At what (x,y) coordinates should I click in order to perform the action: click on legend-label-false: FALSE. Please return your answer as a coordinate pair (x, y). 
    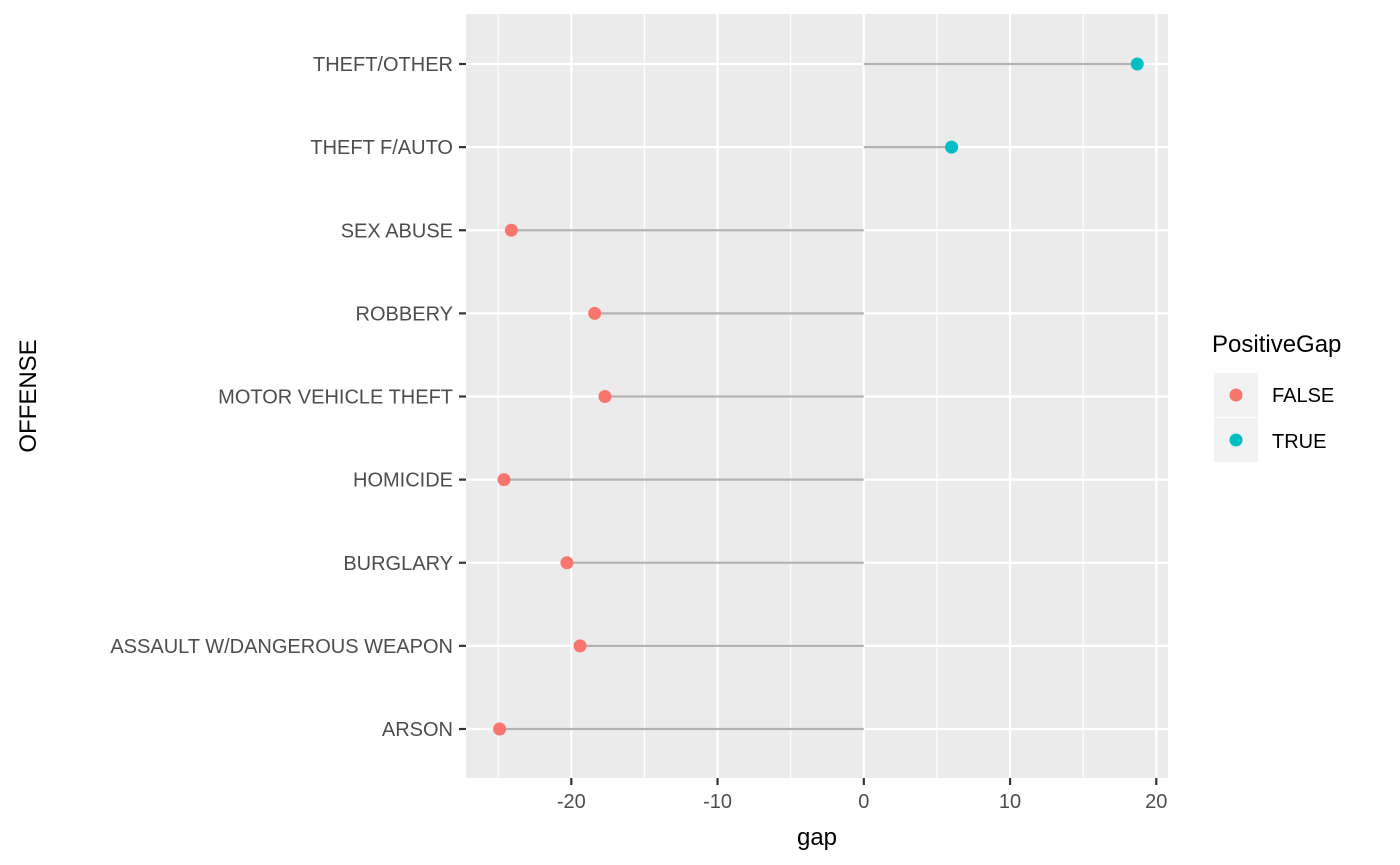
    Looking at the image, I should click on (1303, 396).